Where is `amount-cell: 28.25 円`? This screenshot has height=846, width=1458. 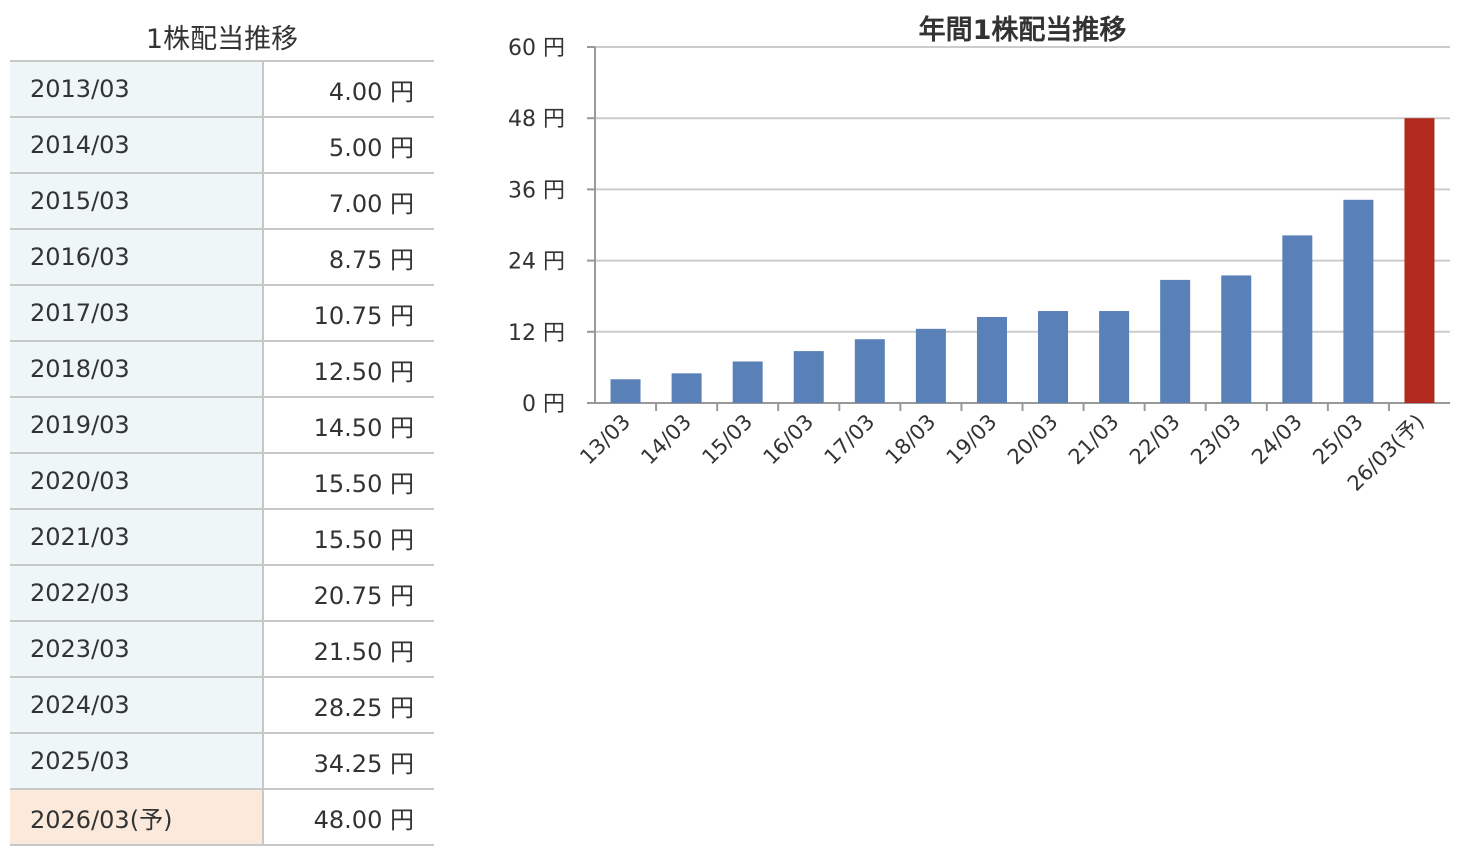
amount-cell: 28.25 円 is located at coordinates (348, 705).